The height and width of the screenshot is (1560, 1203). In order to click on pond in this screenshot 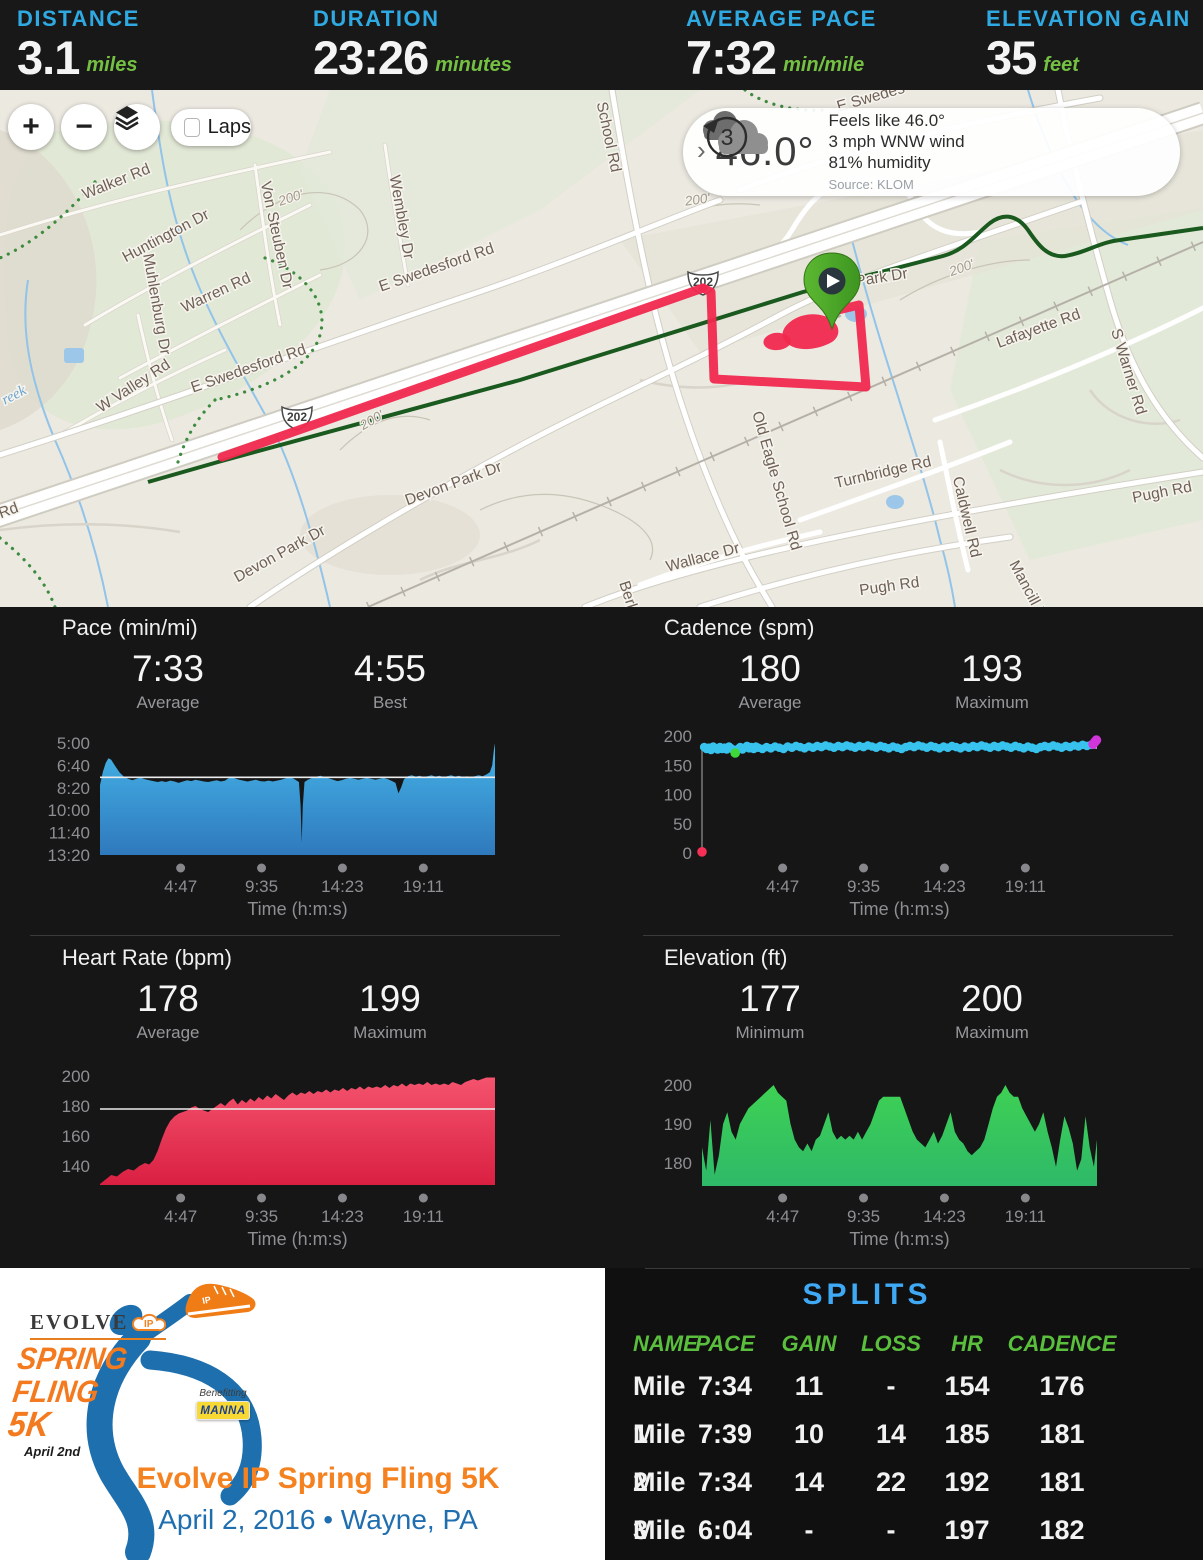, I will do `click(74, 355)`.